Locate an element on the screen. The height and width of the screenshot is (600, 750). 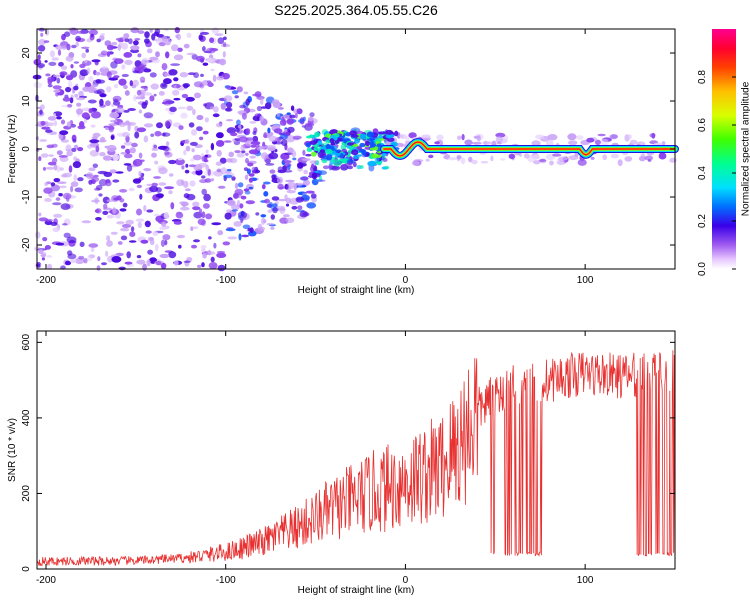
snr-x-tick-label: 0 is located at coordinates (406, 580).